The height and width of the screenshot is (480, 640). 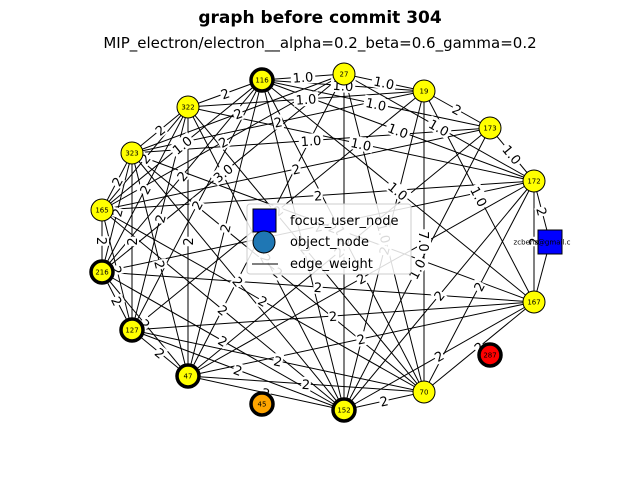 I want to click on focus-node-label: zcbenz@gmail.c, so click(x=542, y=243).